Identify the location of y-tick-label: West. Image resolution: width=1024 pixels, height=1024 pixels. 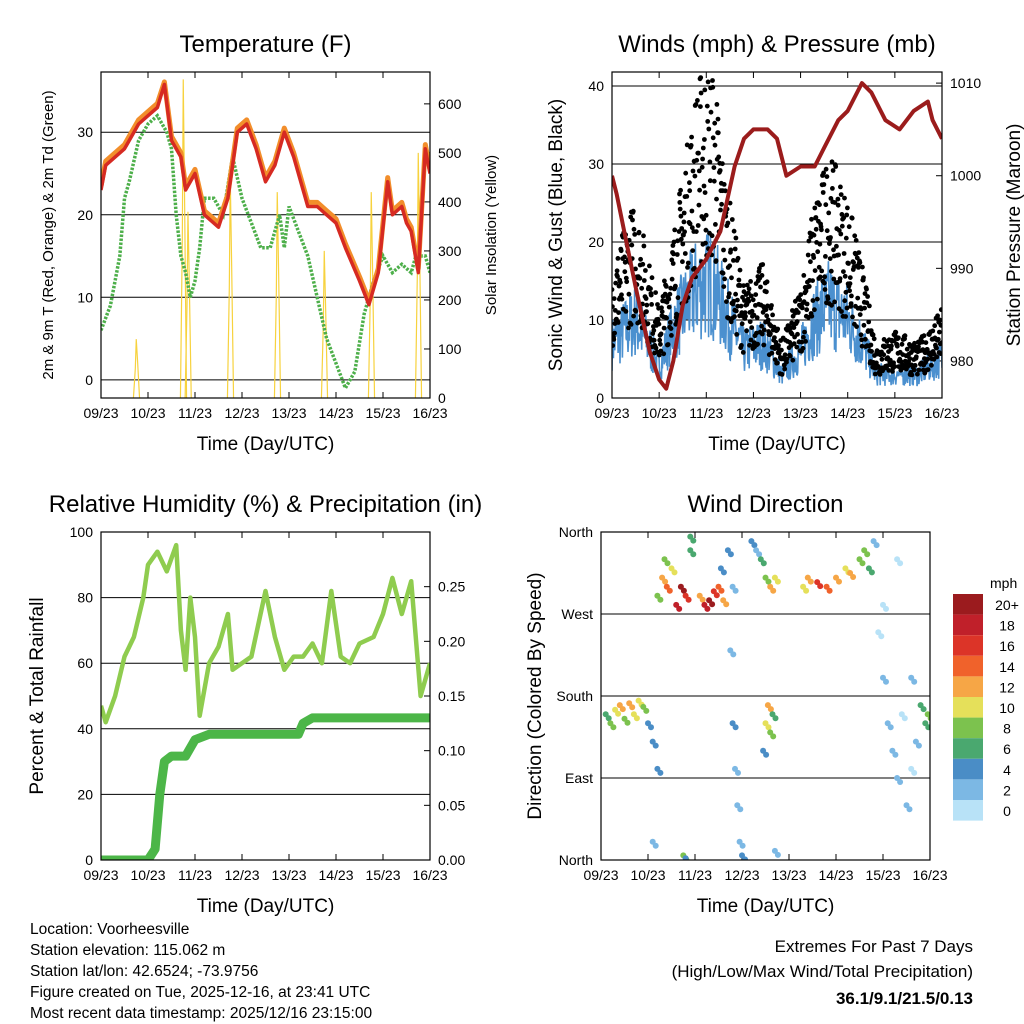
(577, 614).